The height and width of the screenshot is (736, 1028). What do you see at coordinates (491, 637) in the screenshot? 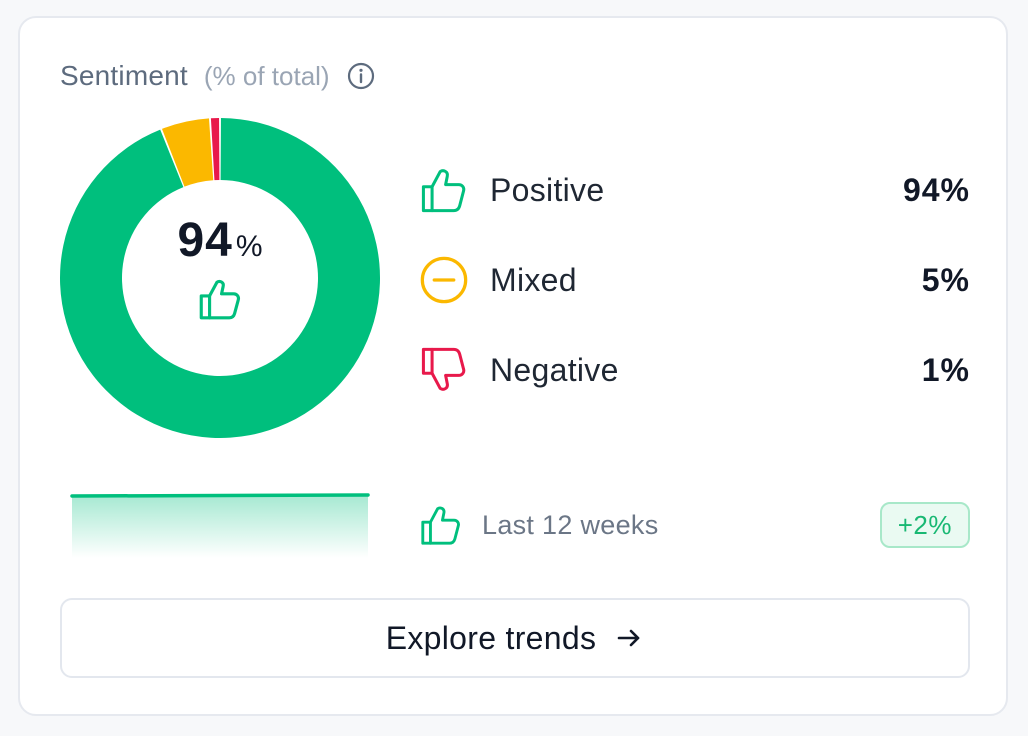
I see `explore-trends-label: Explore trends` at bounding box center [491, 637].